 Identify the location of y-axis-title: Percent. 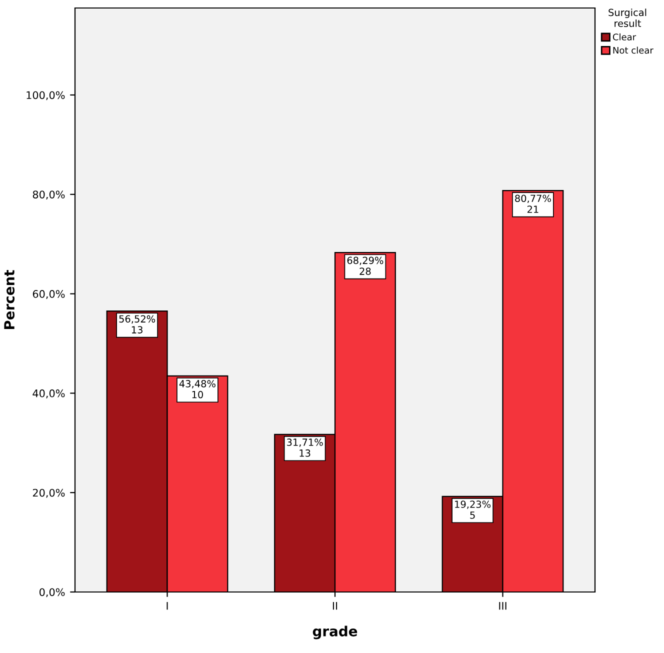
(9, 300).